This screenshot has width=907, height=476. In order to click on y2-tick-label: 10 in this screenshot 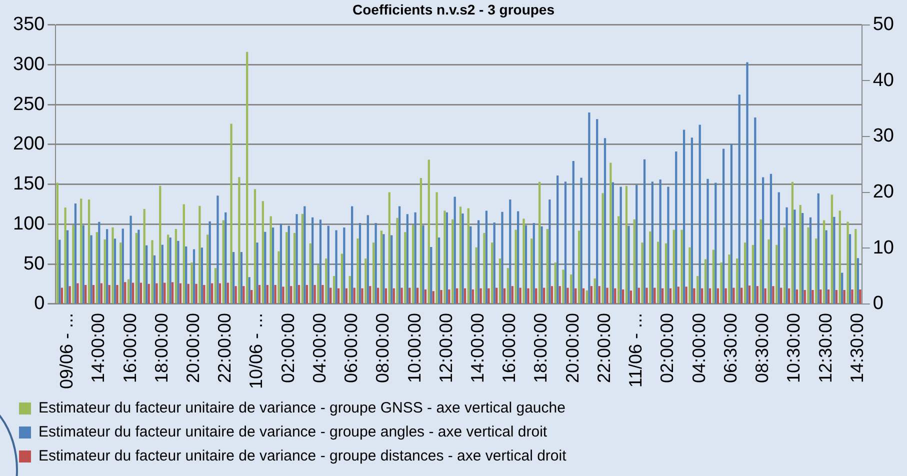, I will do `click(883, 247)`.